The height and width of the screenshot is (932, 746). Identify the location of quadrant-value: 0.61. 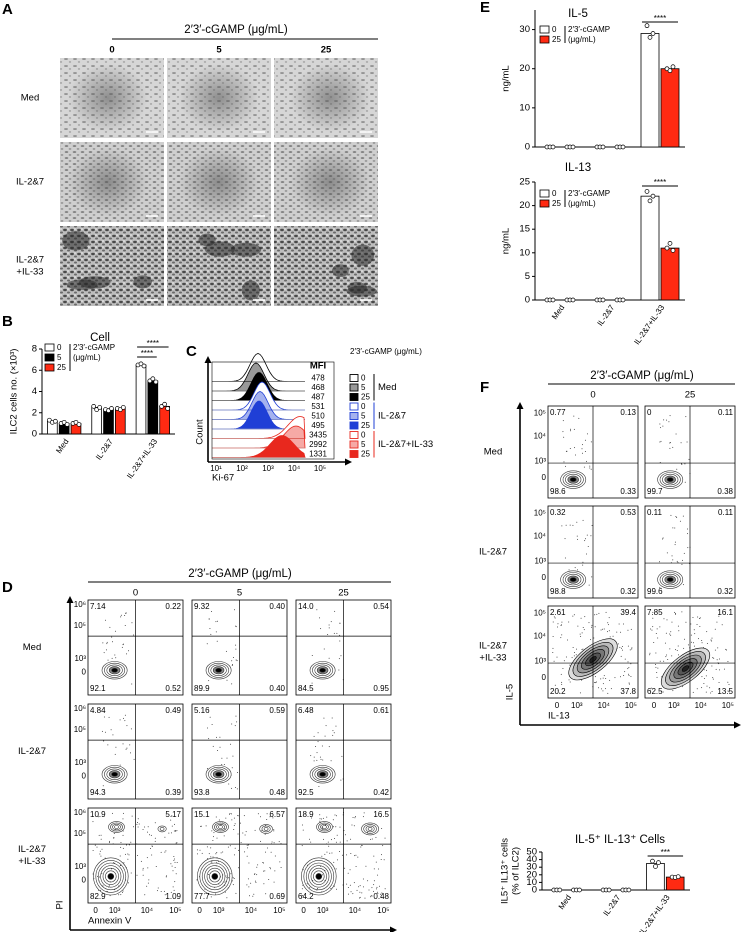
(381, 710).